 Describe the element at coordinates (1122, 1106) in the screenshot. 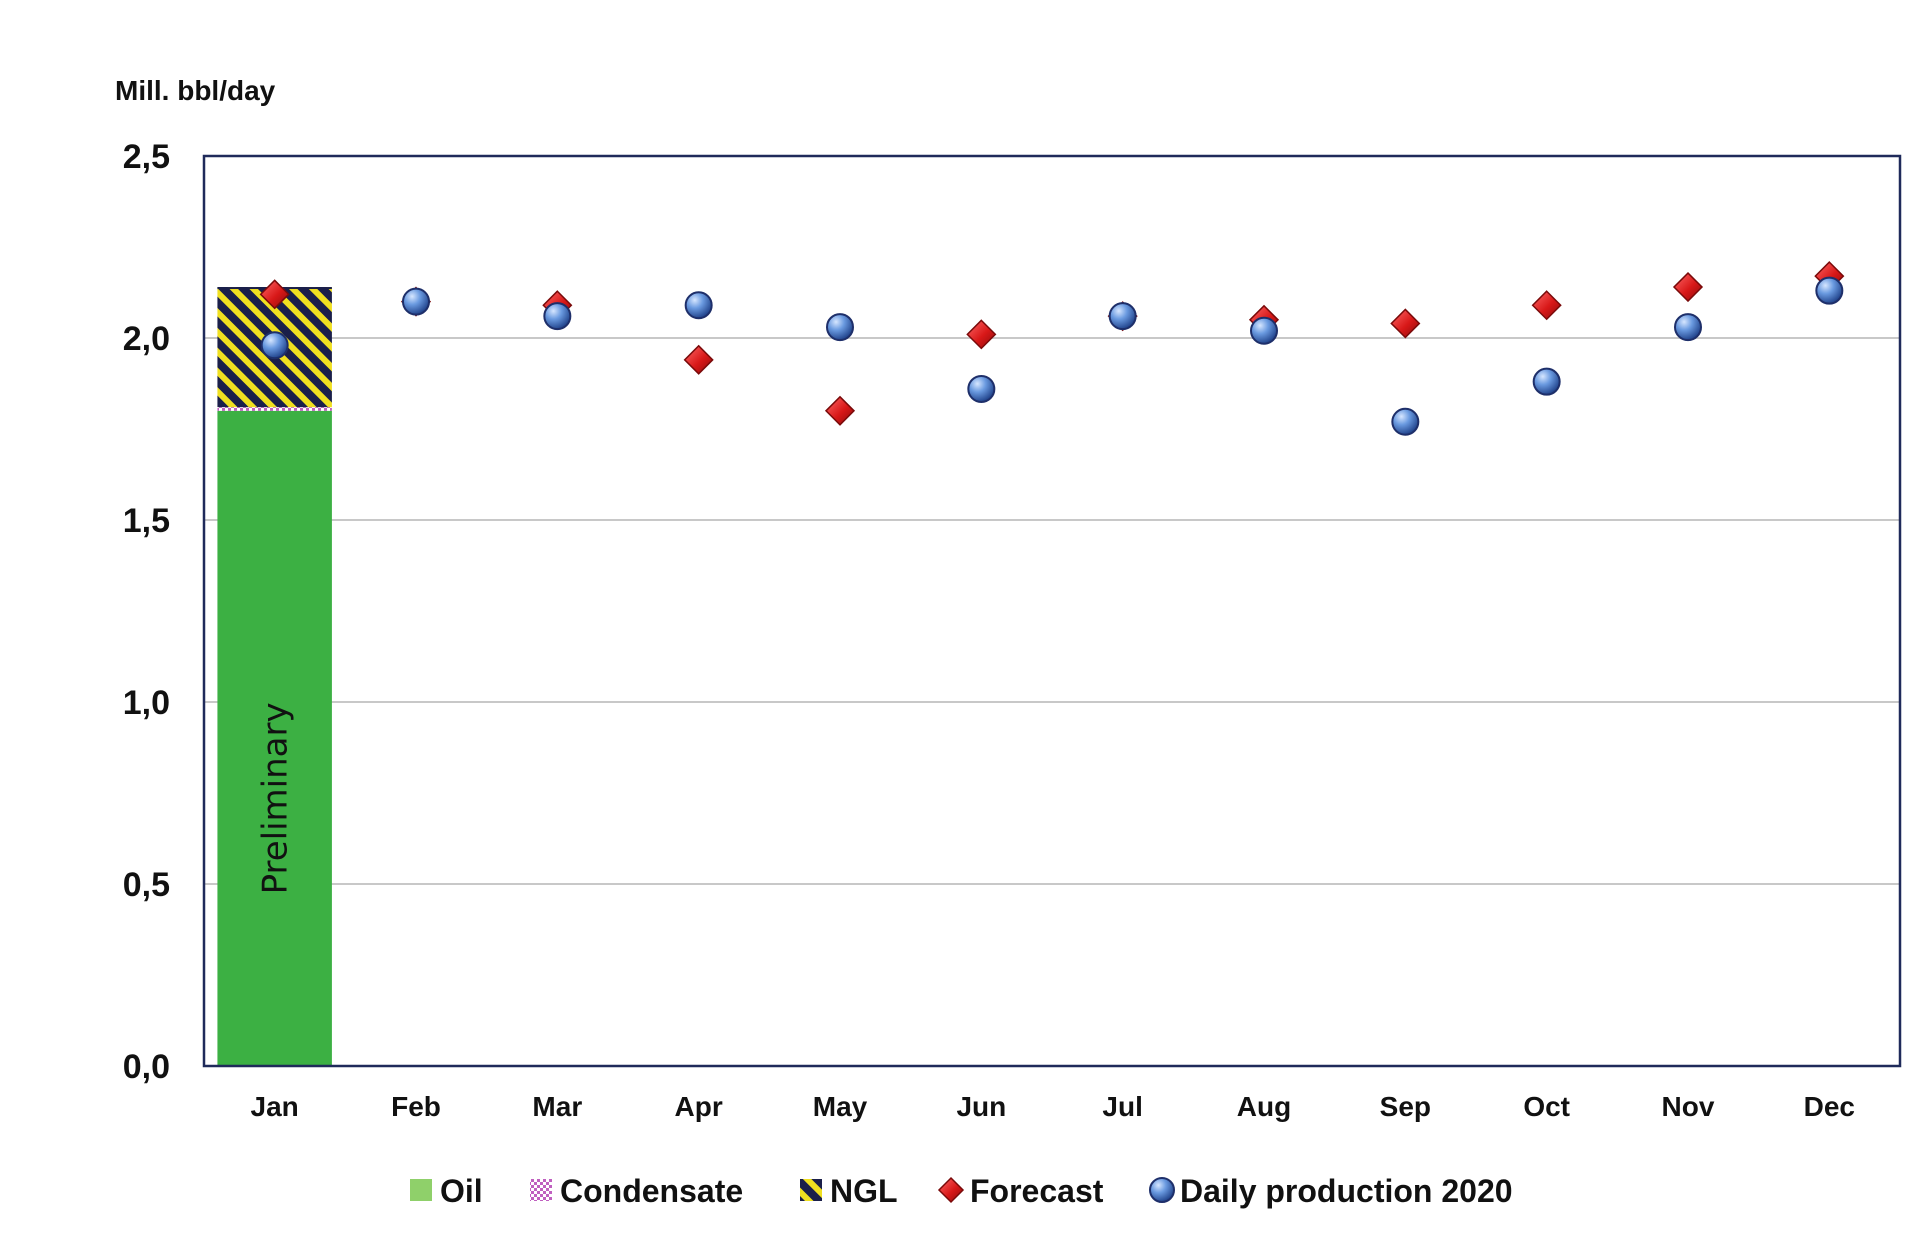

I see `x-tick-label: Jul` at that location.